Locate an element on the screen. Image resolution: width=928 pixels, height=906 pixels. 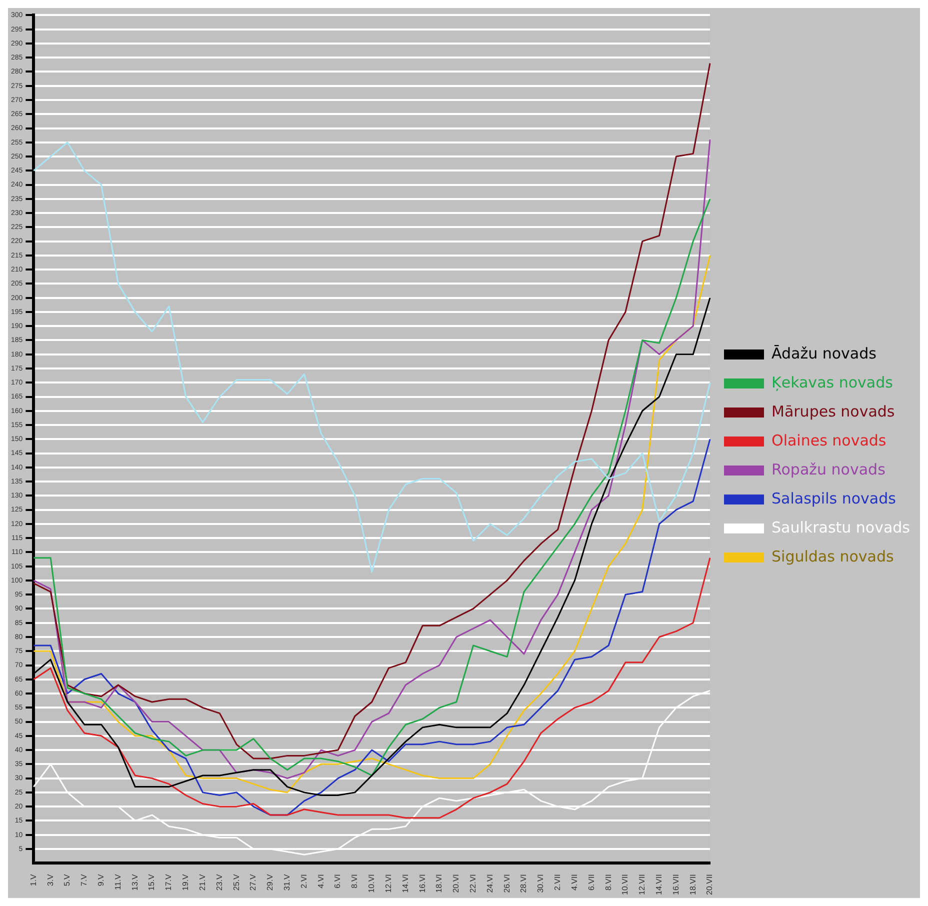
x-tick-label: 25.V is located at coordinates (236, 882).